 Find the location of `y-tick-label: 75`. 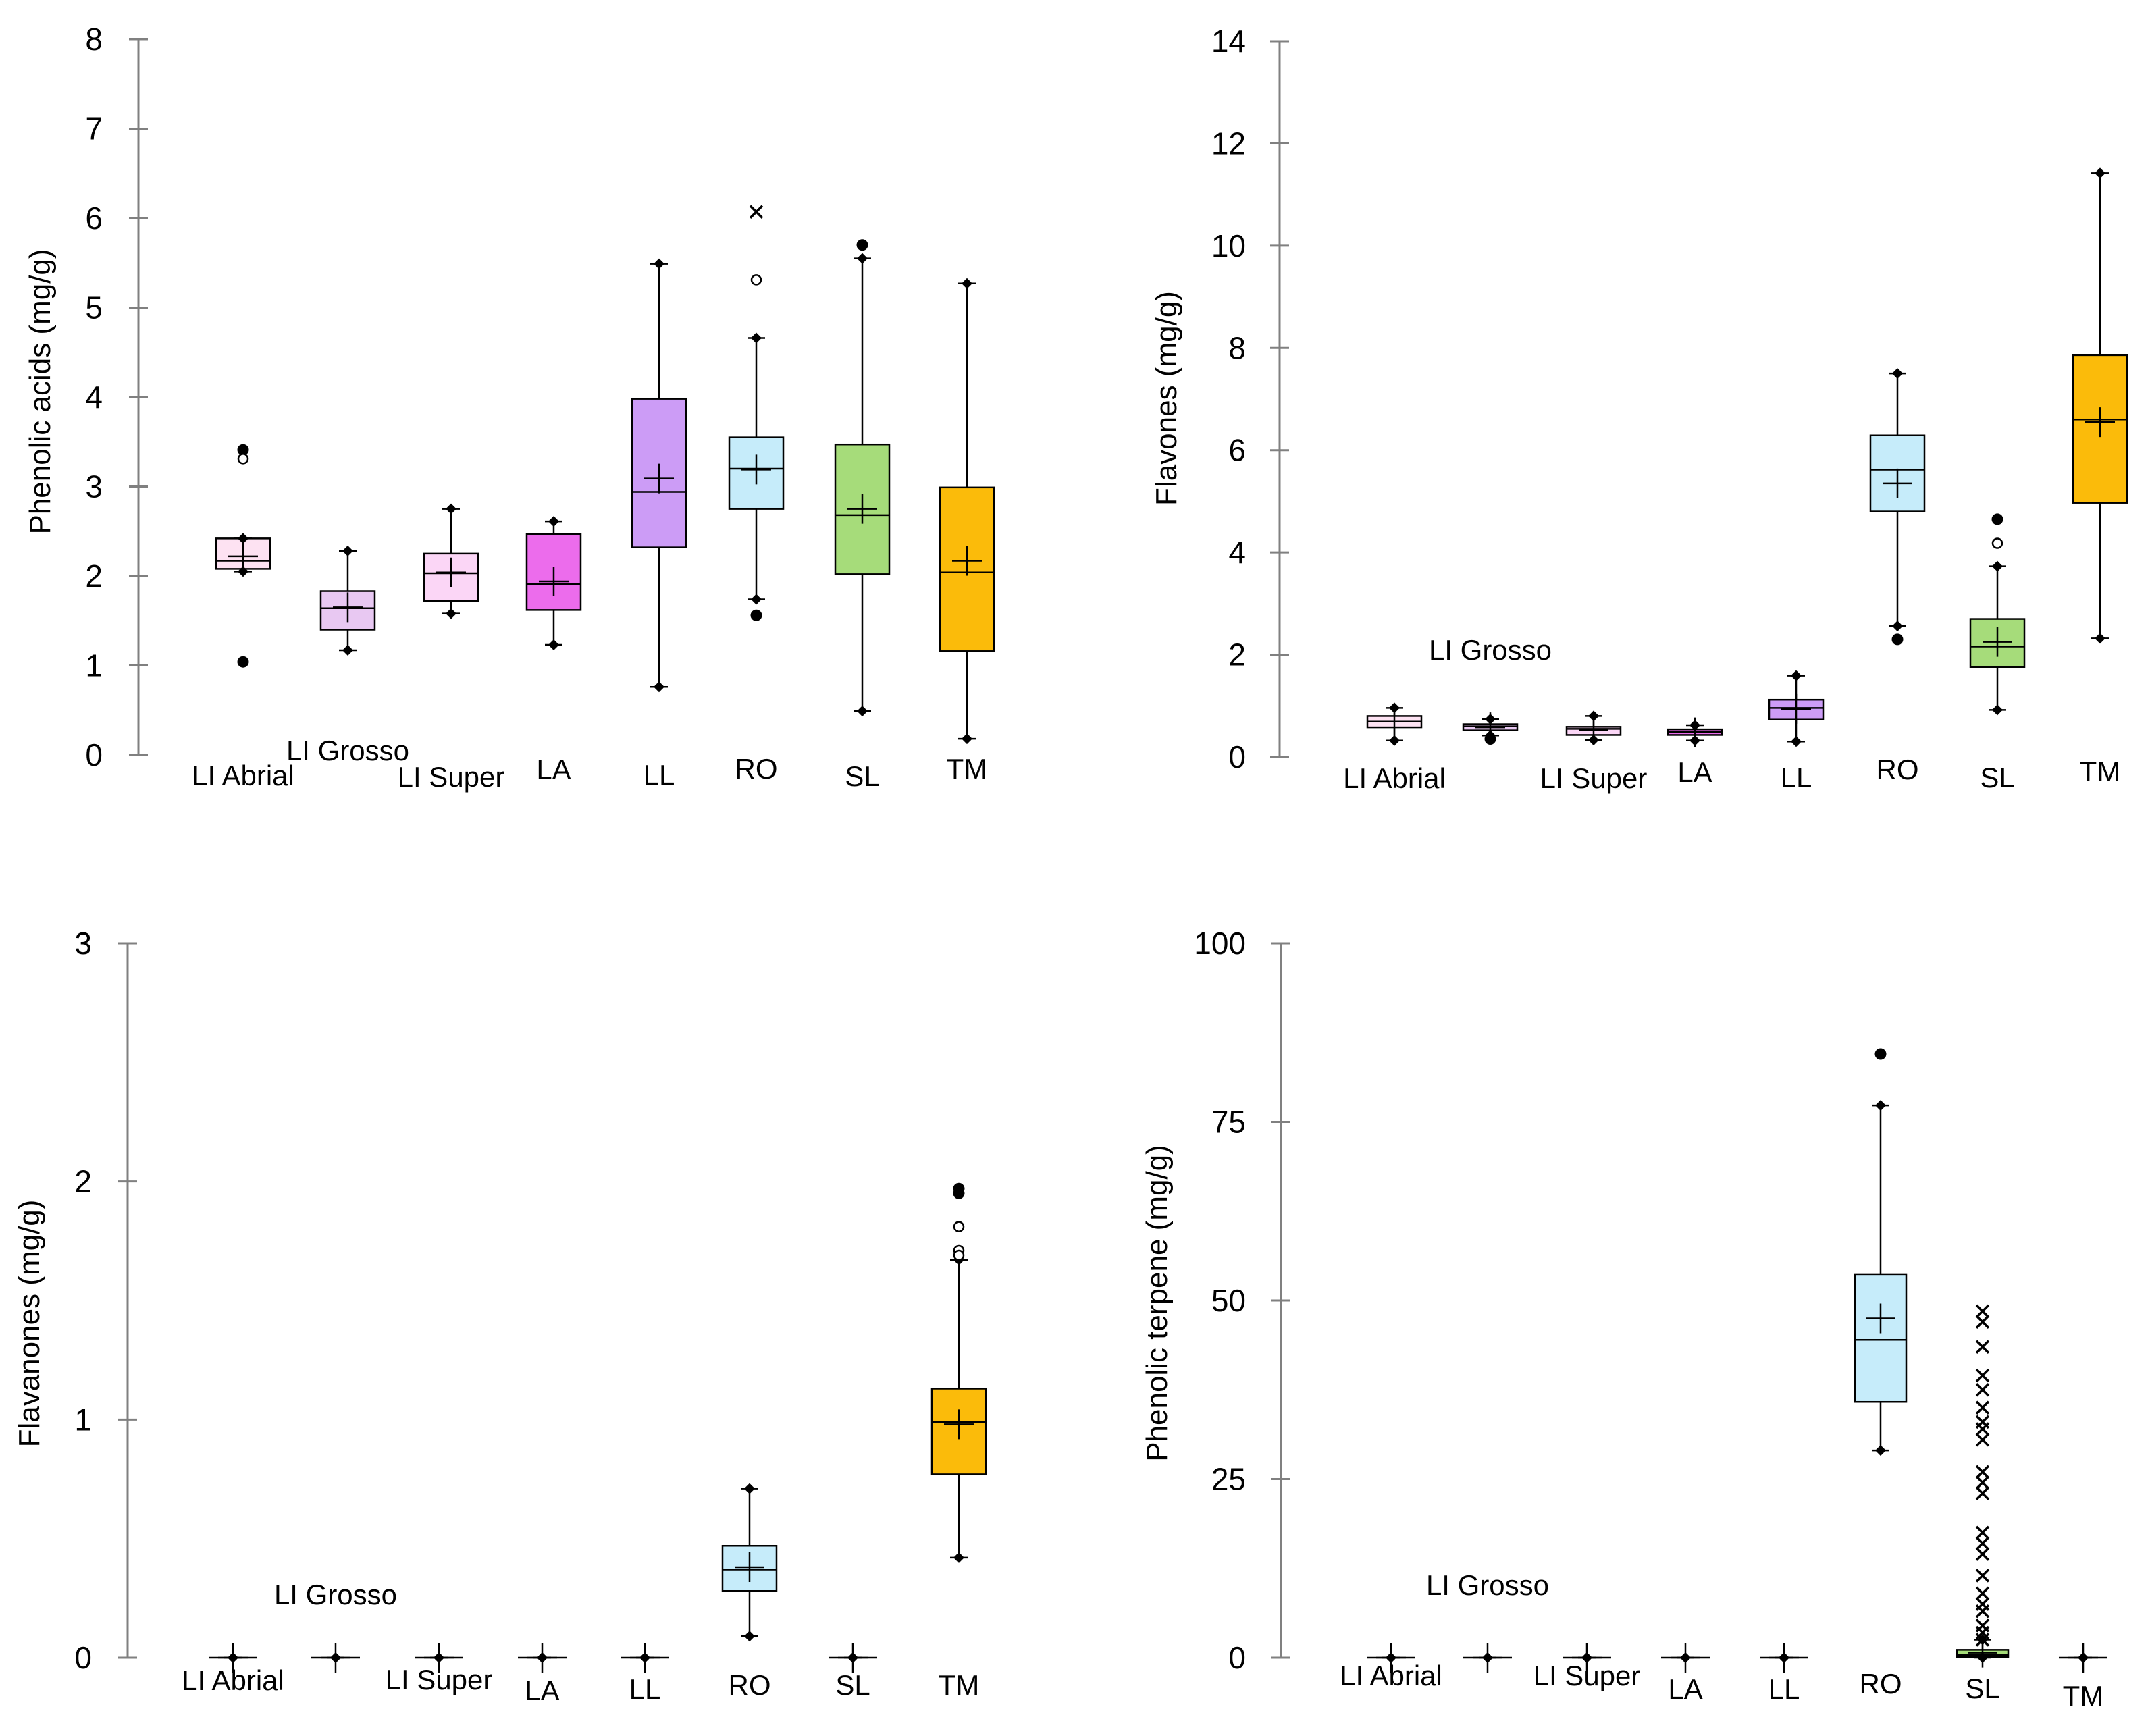

y-tick-label: 75 is located at coordinates (1228, 1122).